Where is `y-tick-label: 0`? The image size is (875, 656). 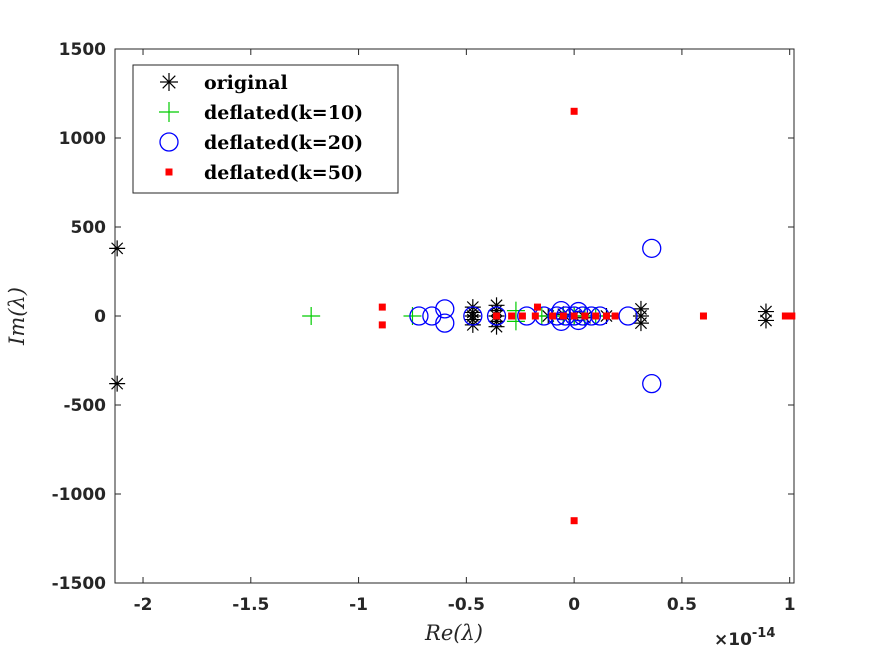 y-tick-label: 0 is located at coordinates (100, 317).